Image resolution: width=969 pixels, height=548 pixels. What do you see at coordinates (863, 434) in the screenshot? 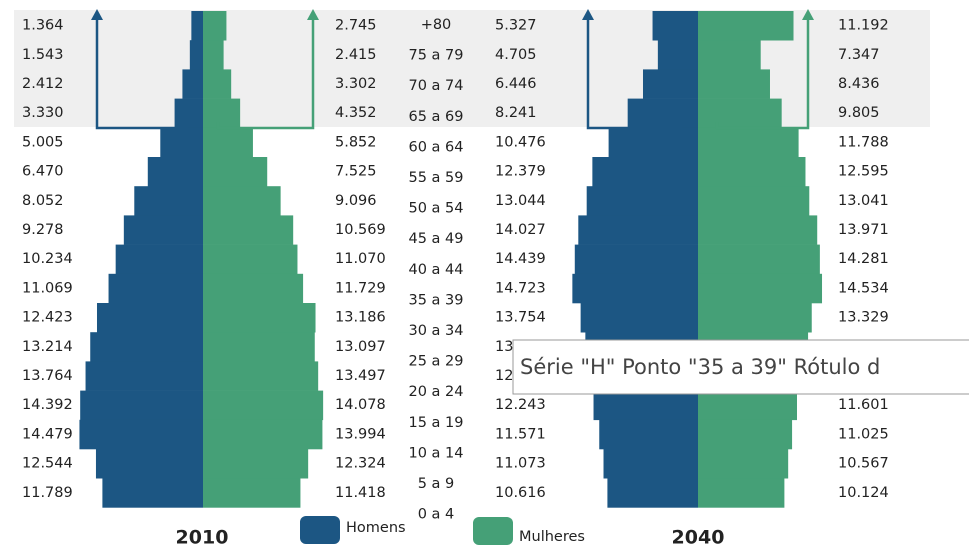
I see `value-label: 11.025` at bounding box center [863, 434].